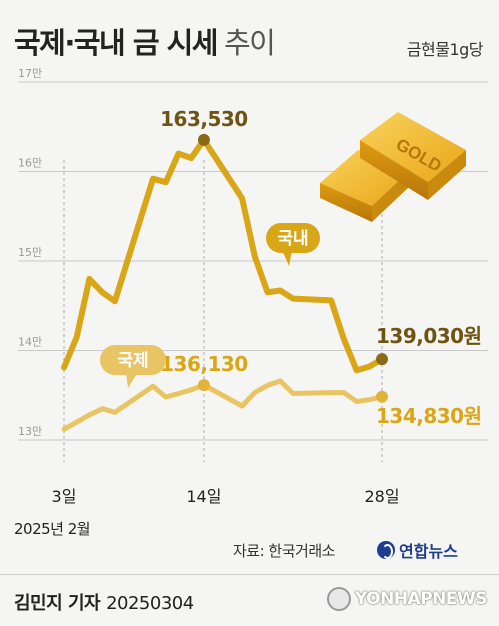 The image size is (499, 626). What do you see at coordinates (204, 119) in the screenshot?
I see `data-label: 163,530` at bounding box center [204, 119].